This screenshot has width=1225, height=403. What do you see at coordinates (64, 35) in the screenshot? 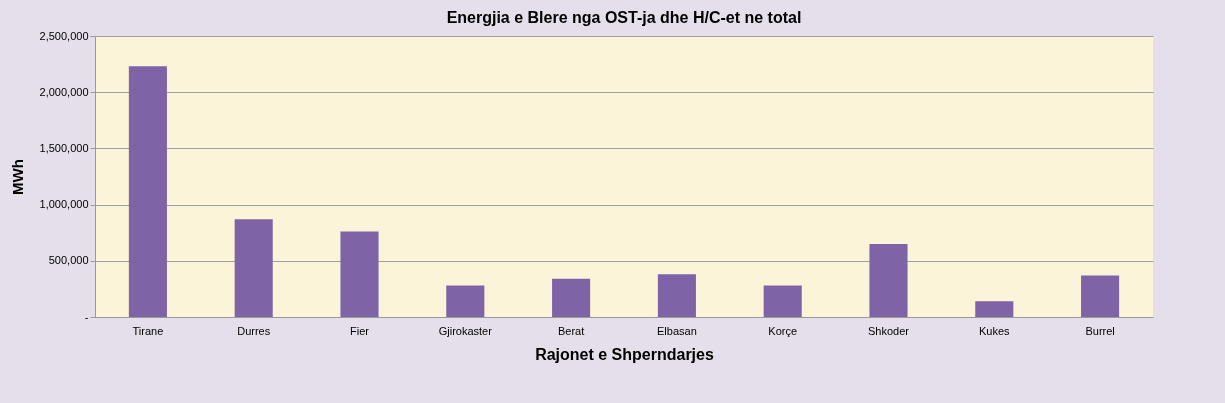
I see `y-tick-label: 2,500,000` at bounding box center [64, 35].